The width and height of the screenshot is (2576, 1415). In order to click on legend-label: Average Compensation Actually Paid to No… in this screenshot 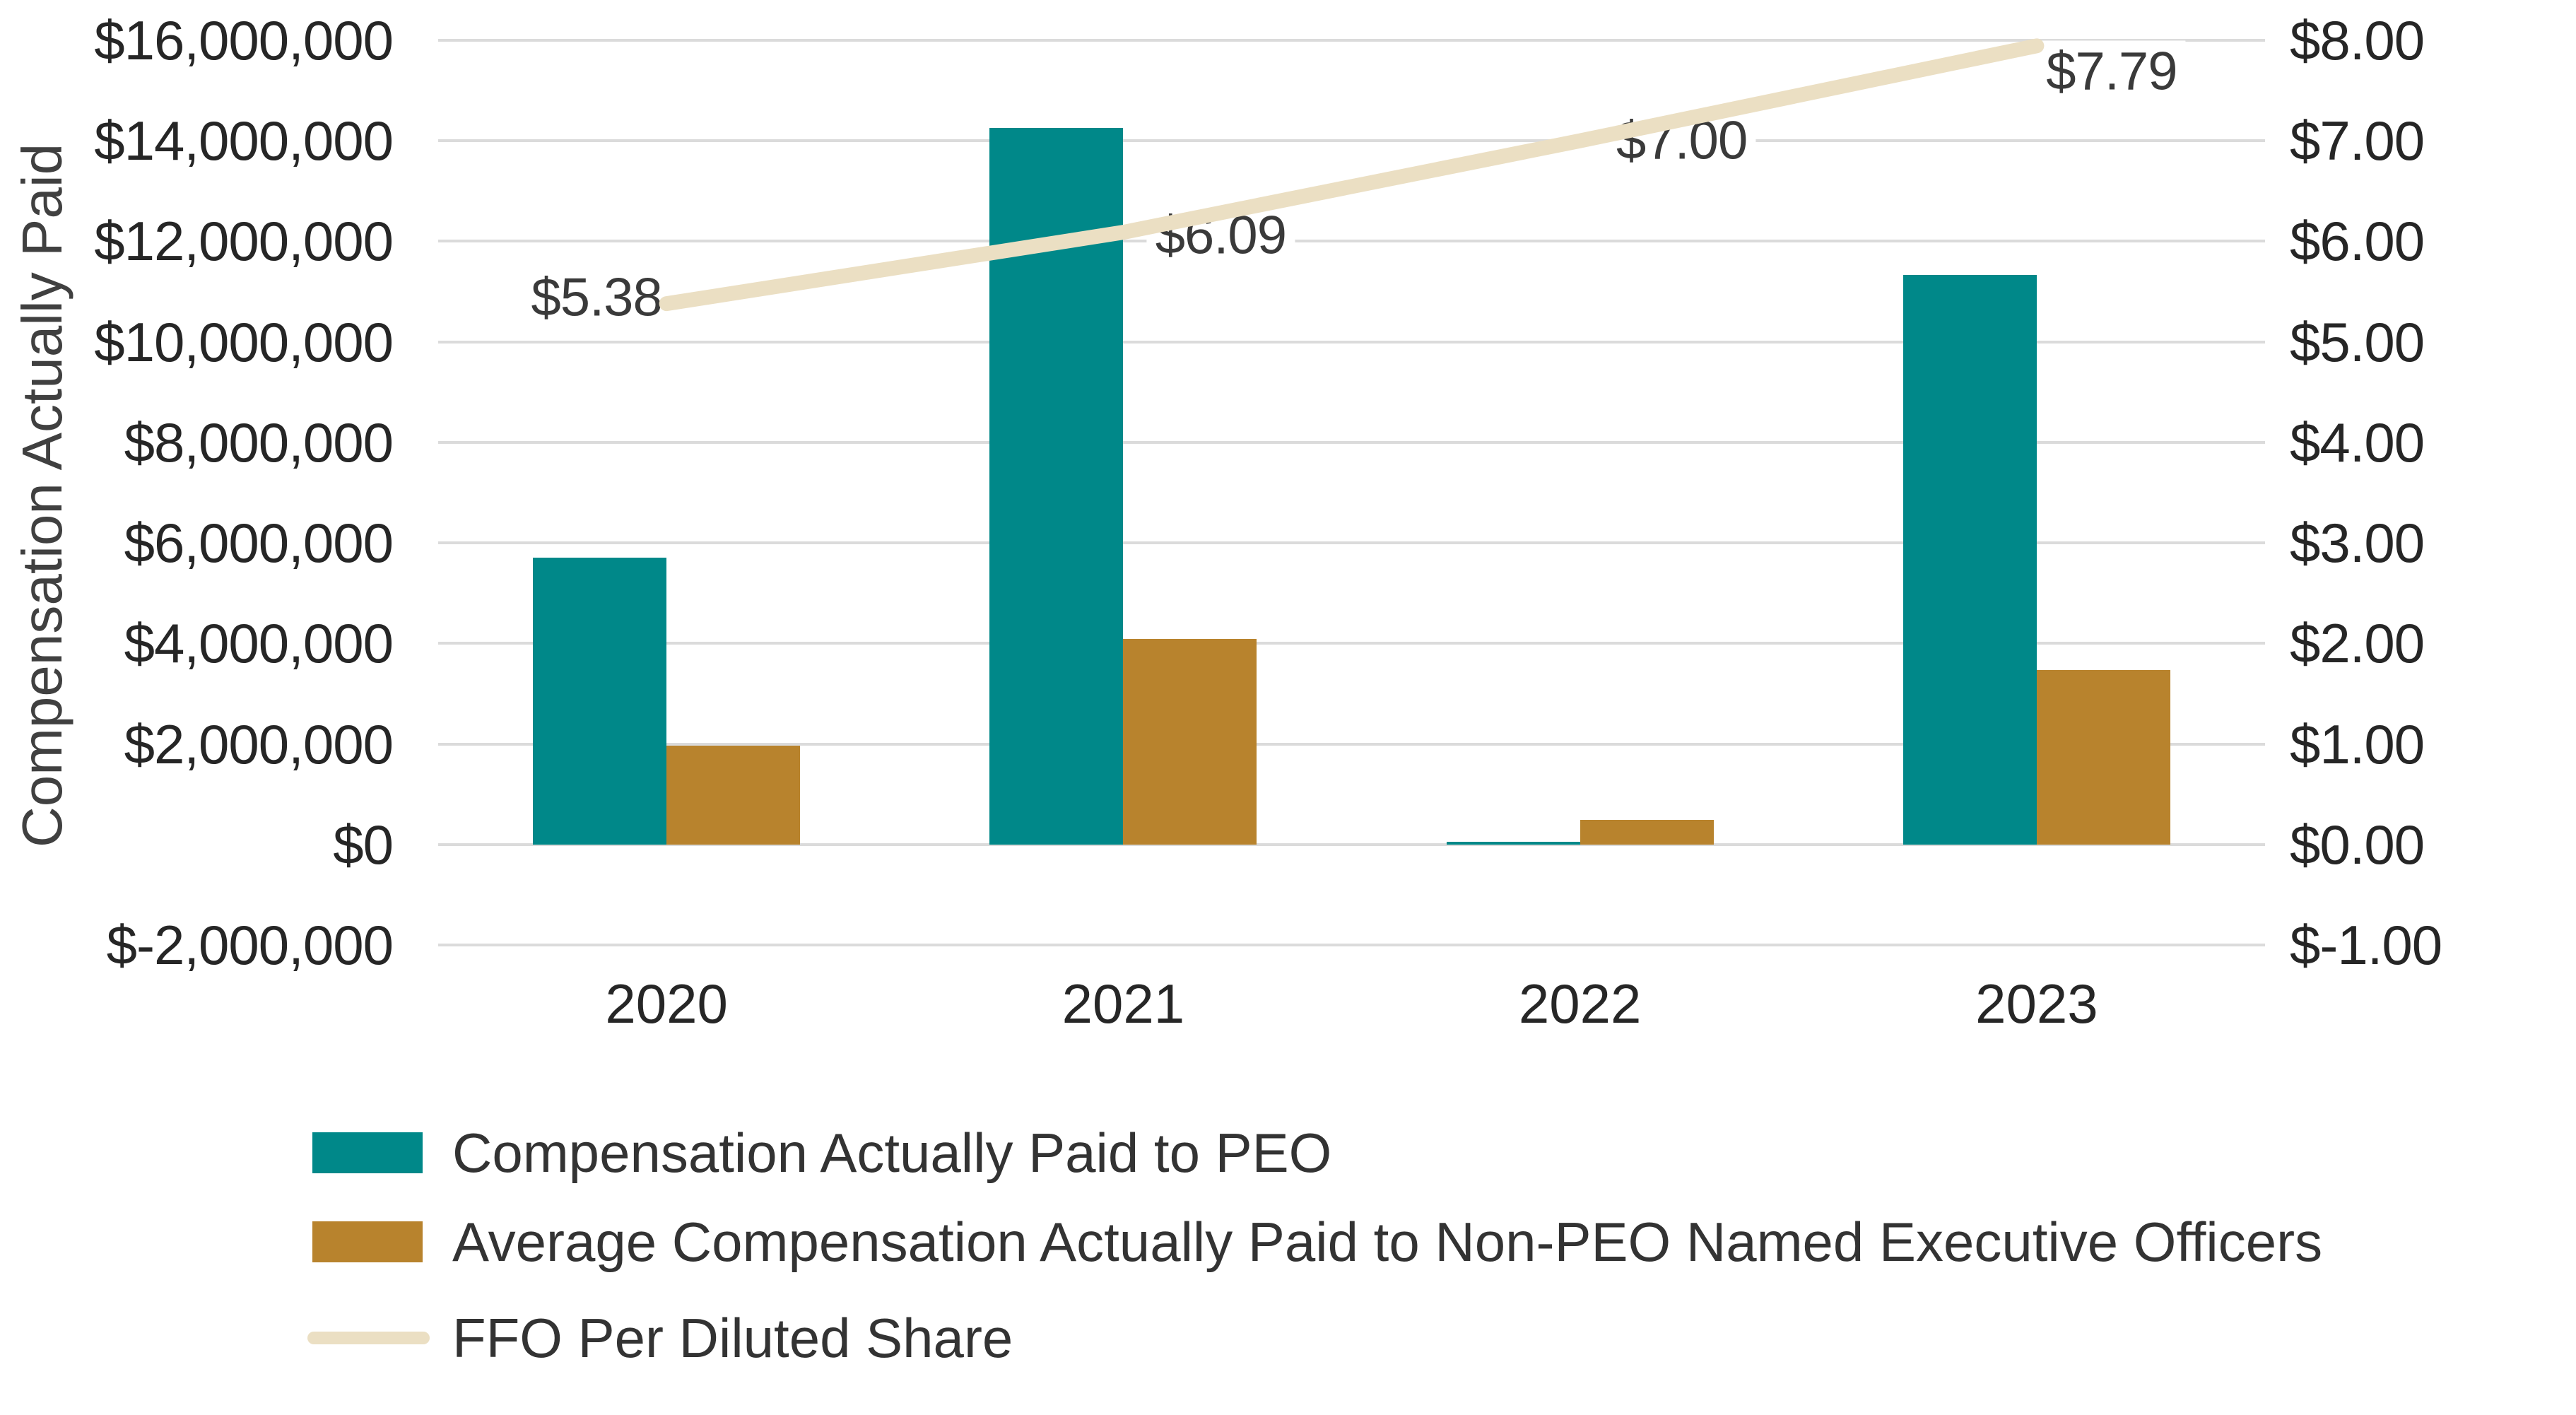, I will do `click(1387, 1242)`.